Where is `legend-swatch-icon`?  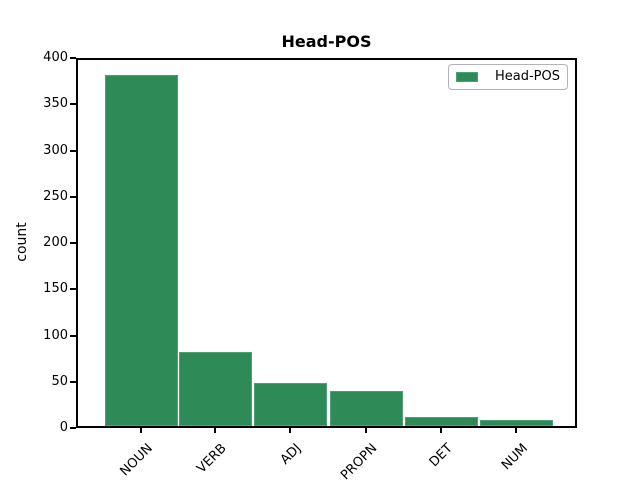
legend-swatch-icon is located at coordinates (467, 77).